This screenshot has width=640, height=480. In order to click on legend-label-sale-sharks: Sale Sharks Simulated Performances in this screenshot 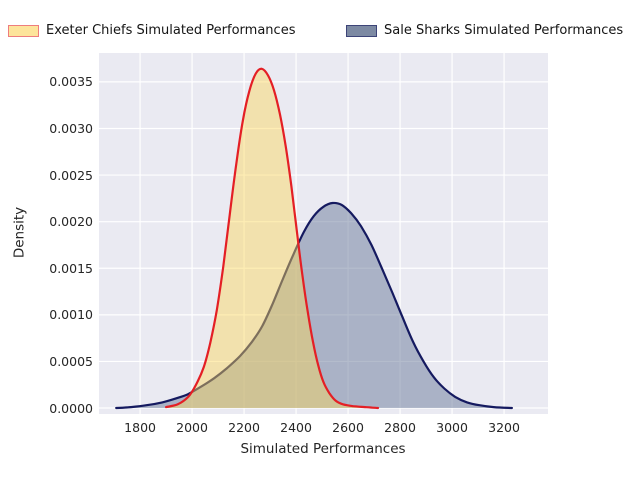, I will do `click(504, 30)`.